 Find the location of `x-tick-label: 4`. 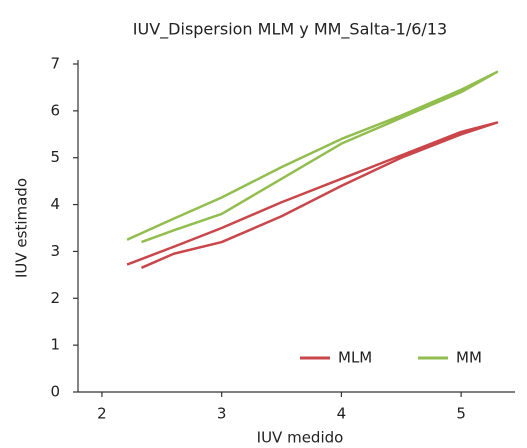

x-tick-label: 4 is located at coordinates (342, 414).